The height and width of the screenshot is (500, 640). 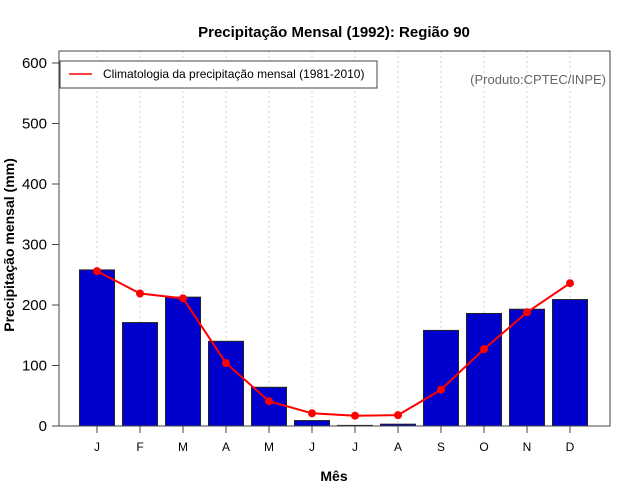 What do you see at coordinates (34, 245) in the screenshot?
I see `y-tick-label: 300` at bounding box center [34, 245].